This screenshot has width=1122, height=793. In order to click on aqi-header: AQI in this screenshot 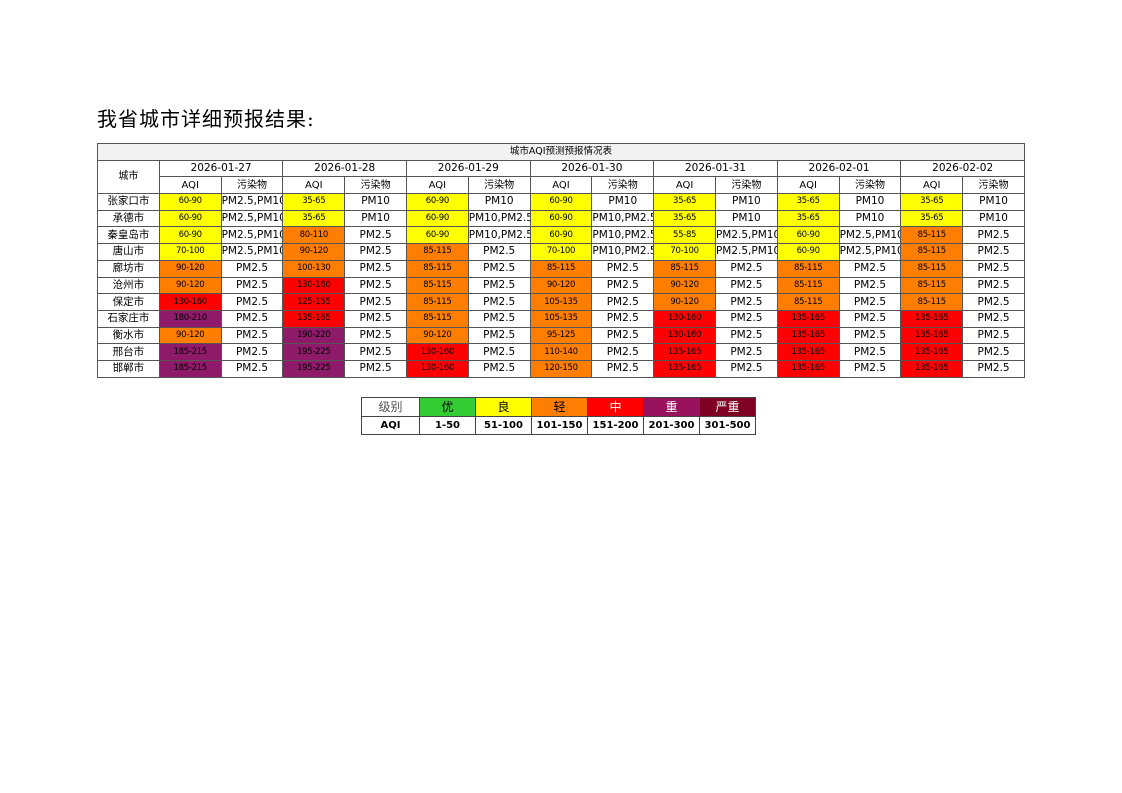, I will do `click(390, 425)`.